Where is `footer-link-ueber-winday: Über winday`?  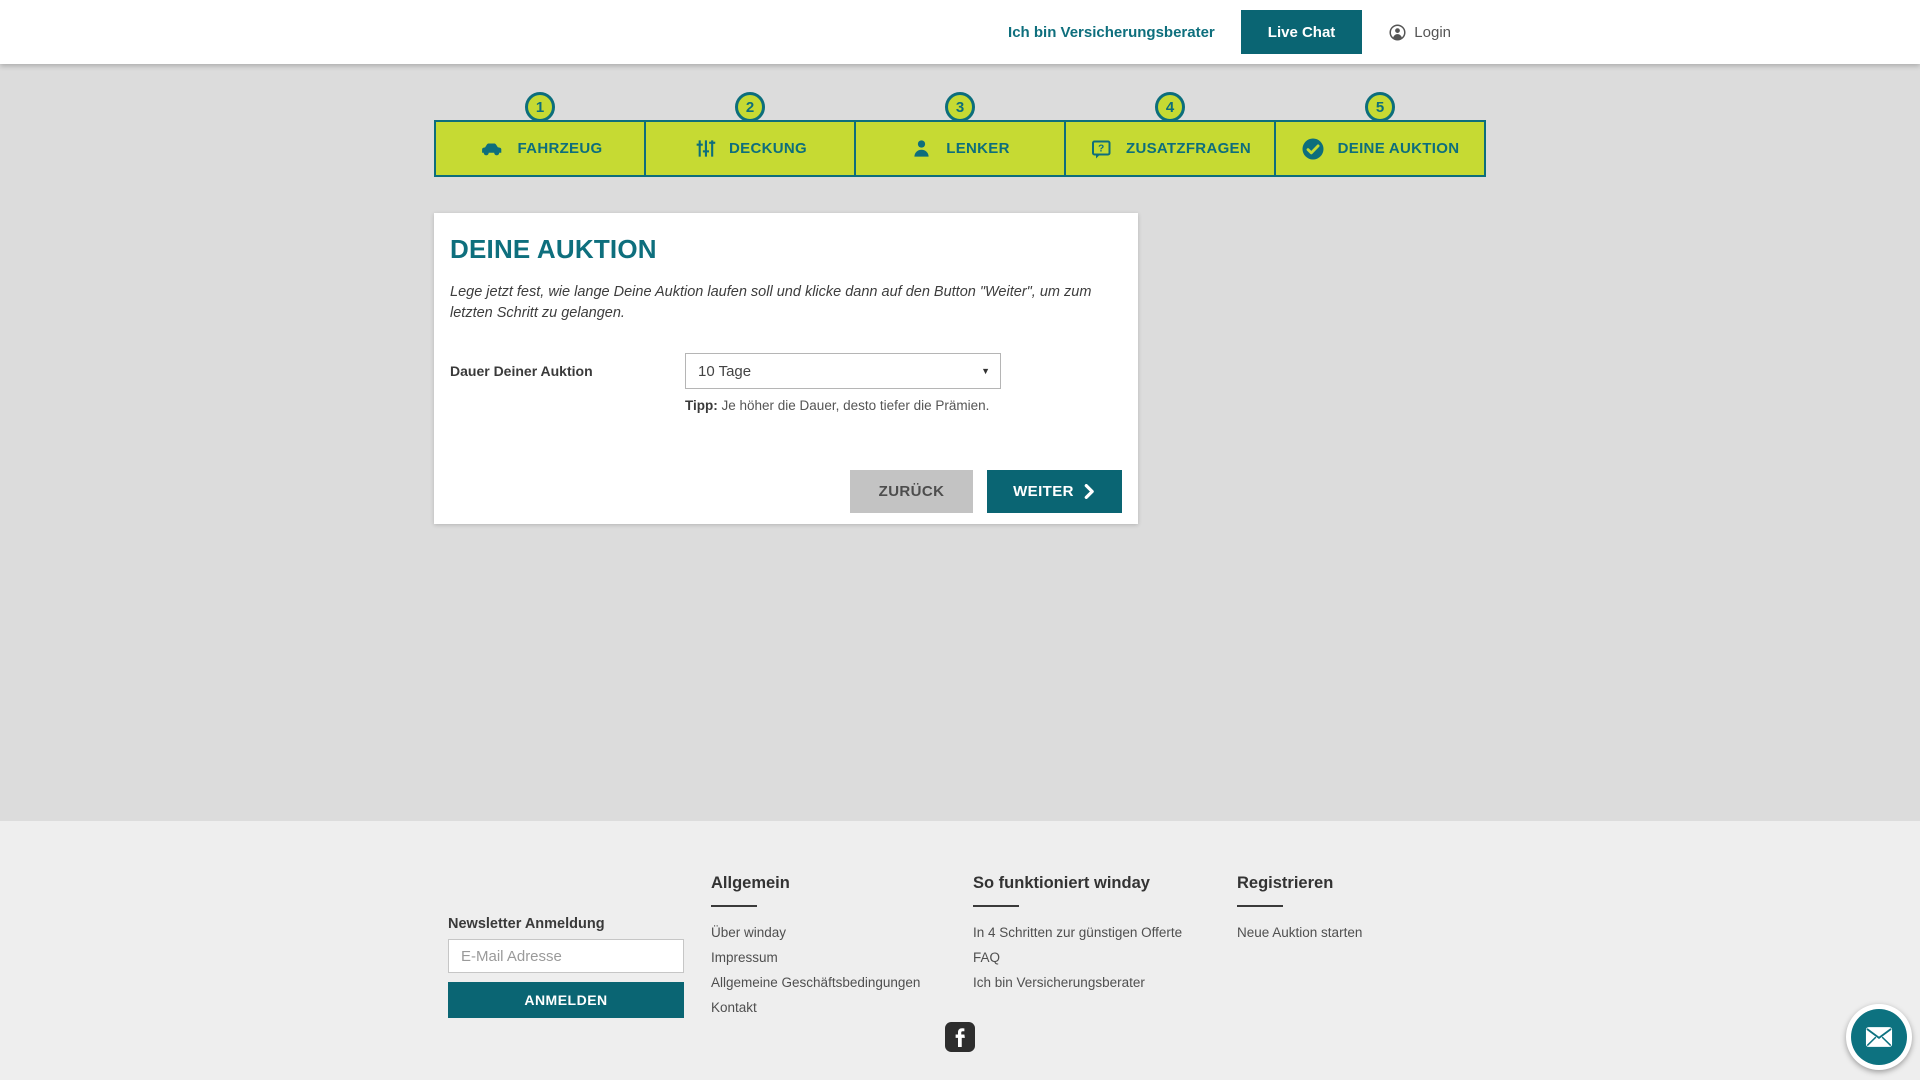 footer-link-ueber-winday: Über winday is located at coordinates (749, 932).